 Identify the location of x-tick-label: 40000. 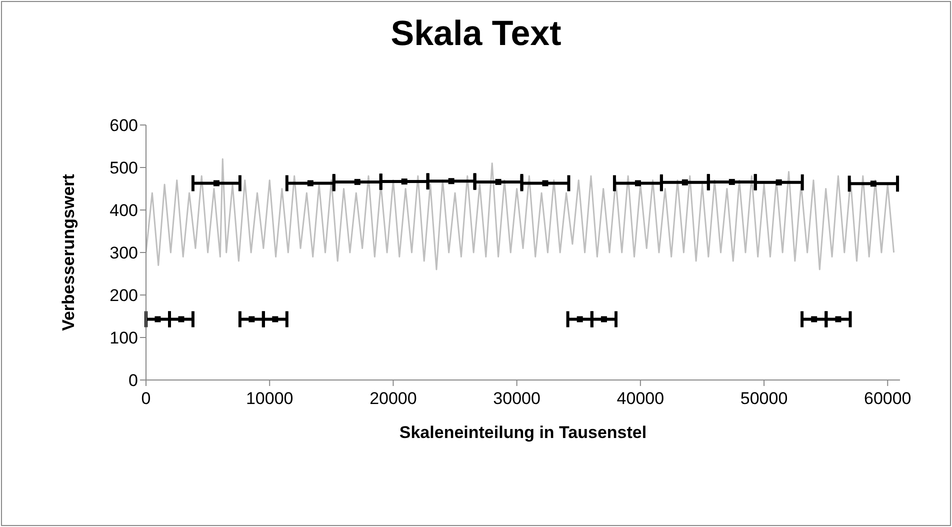
(640, 398).